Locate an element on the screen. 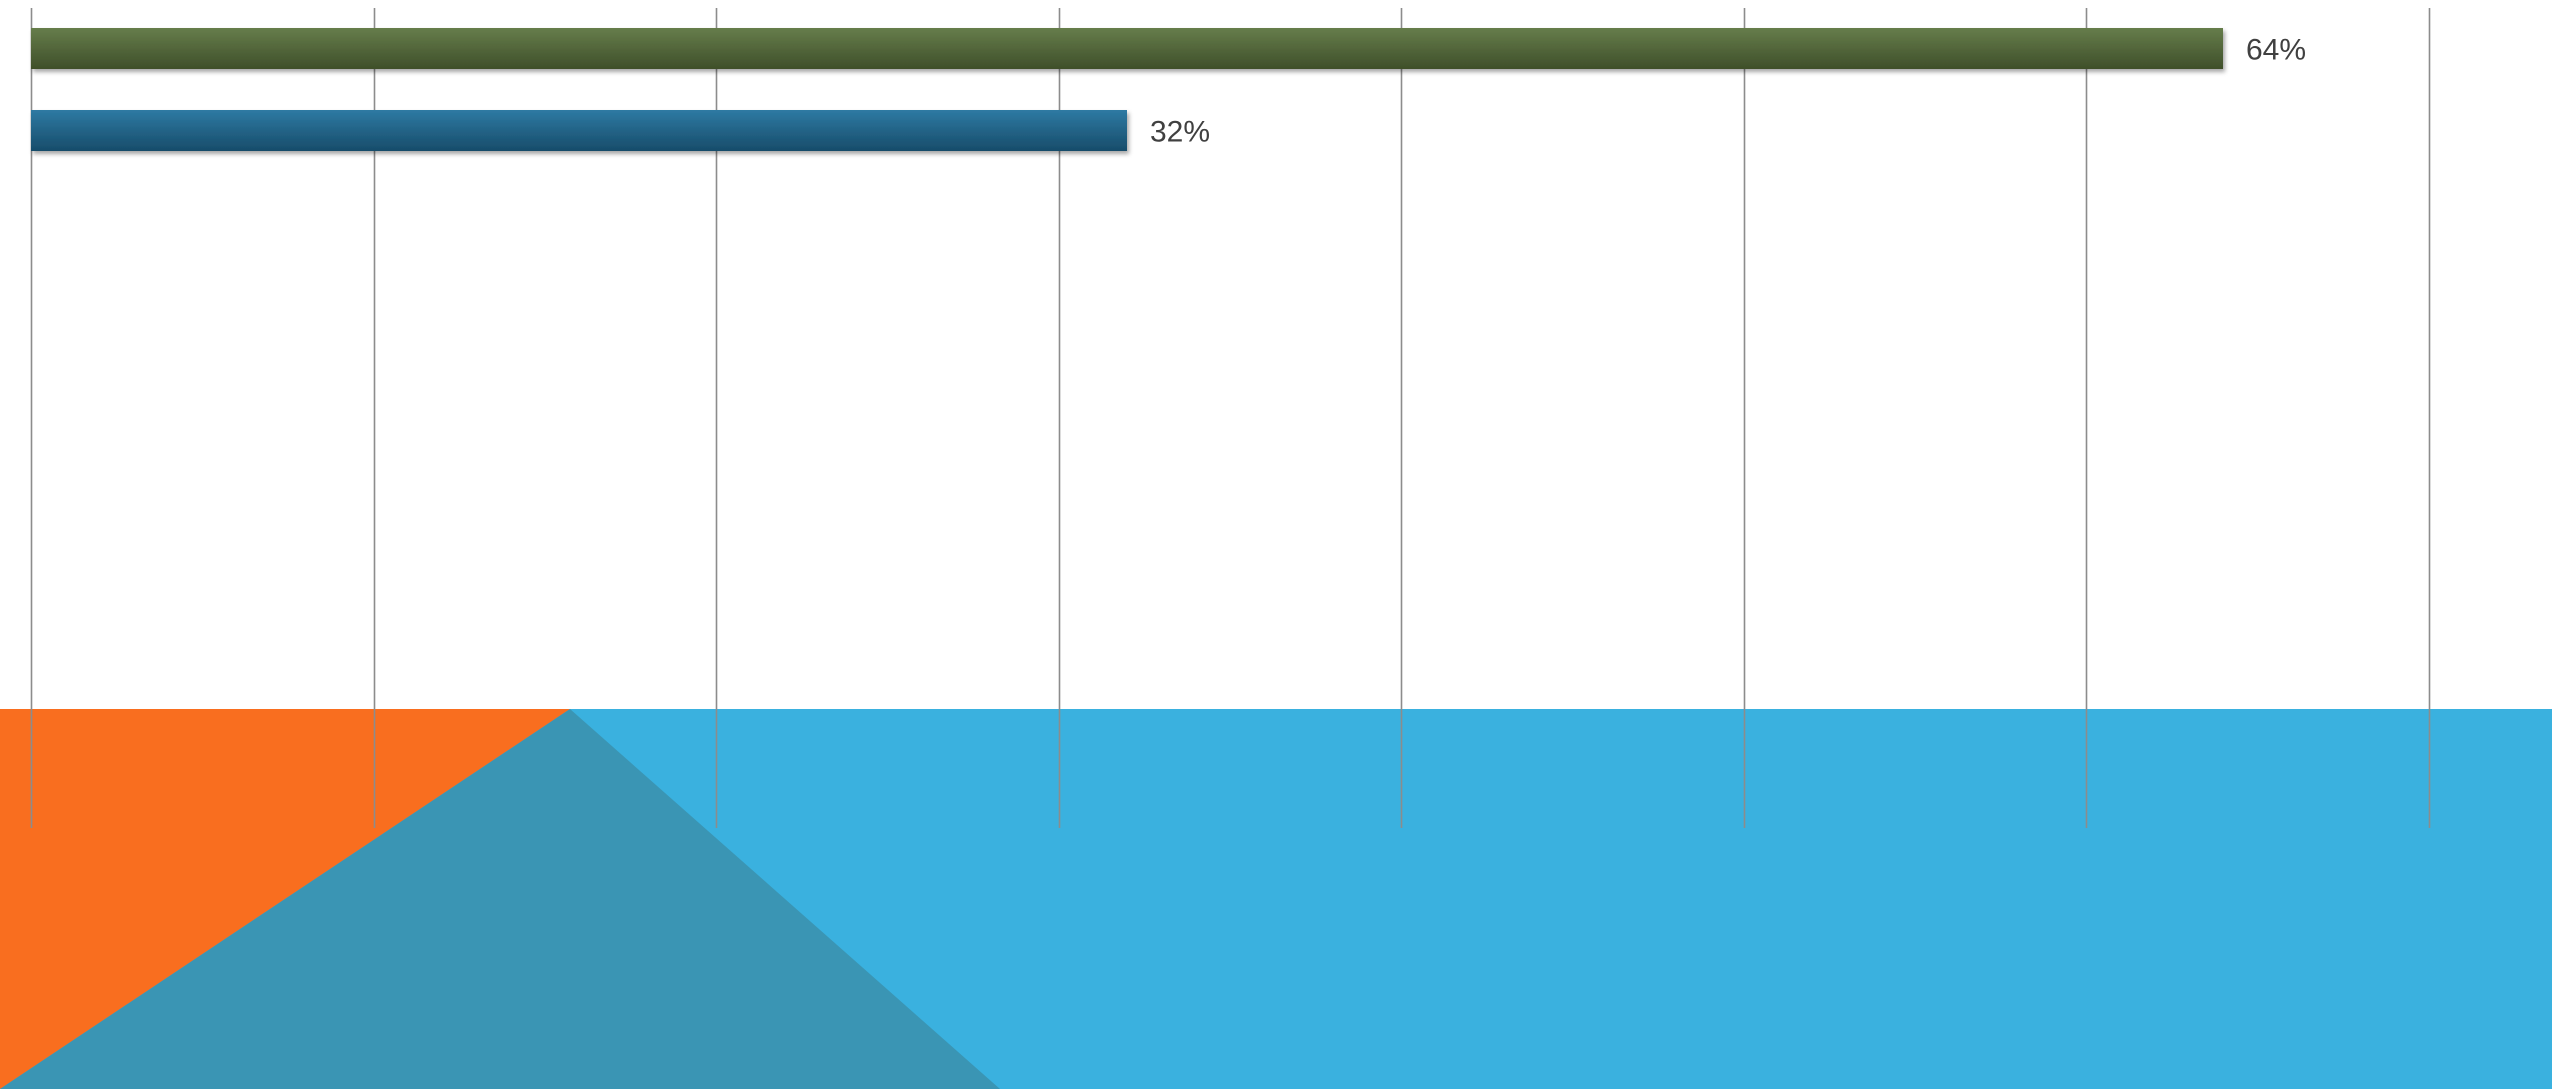  background-triangle-steel-blue is located at coordinates (500, 899).